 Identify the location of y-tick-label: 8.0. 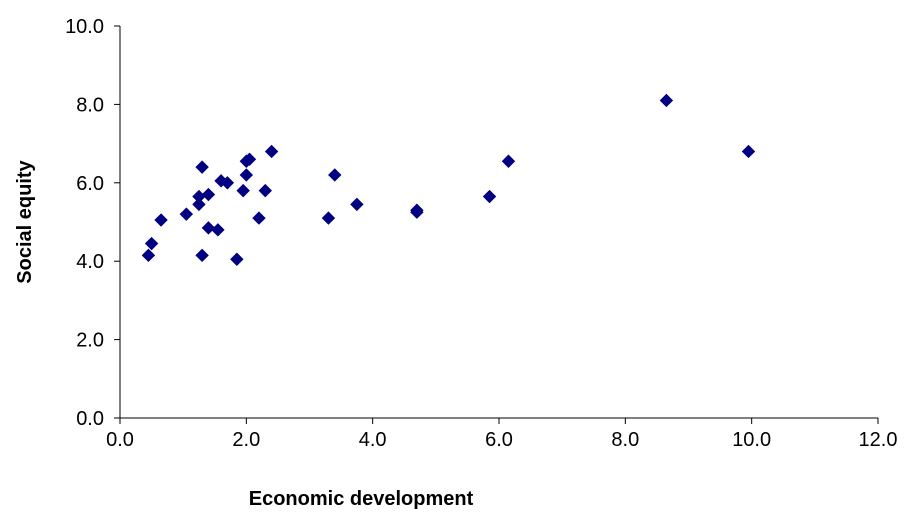
(90, 105).